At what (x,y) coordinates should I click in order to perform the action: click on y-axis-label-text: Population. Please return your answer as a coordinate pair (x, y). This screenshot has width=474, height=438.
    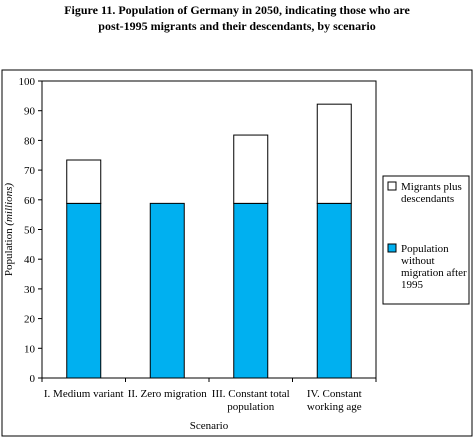
    Looking at the image, I should click on (9, 251).